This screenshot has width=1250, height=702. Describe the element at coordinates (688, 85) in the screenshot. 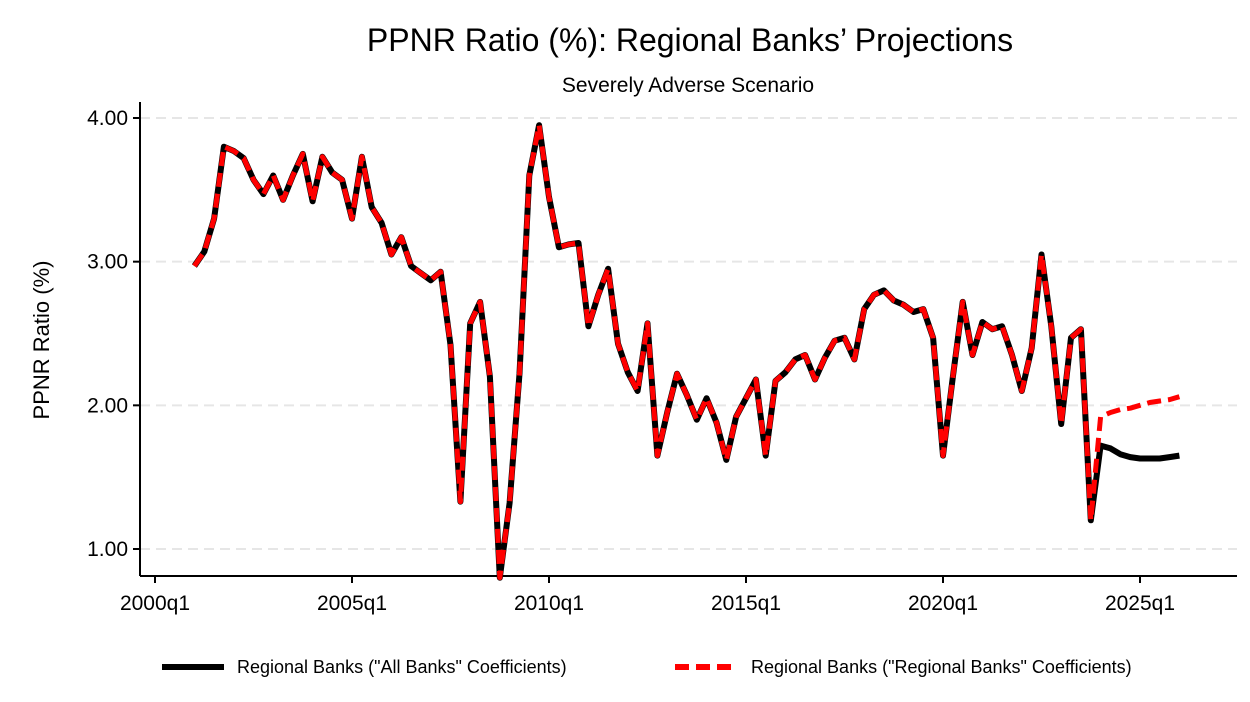

I see `chart-subtitle: Severely Adverse Scenario` at that location.